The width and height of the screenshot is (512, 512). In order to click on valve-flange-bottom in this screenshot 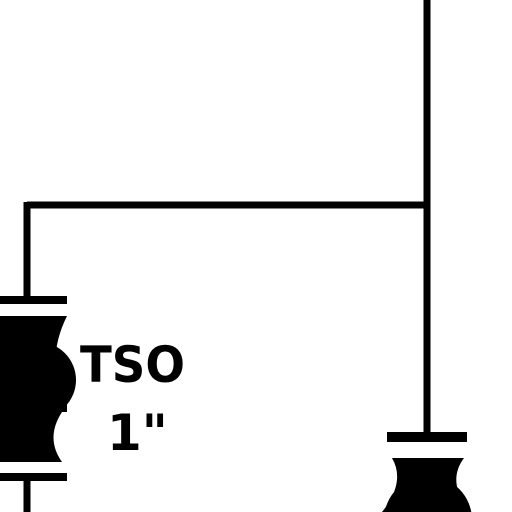, I will do `click(33, 477)`.